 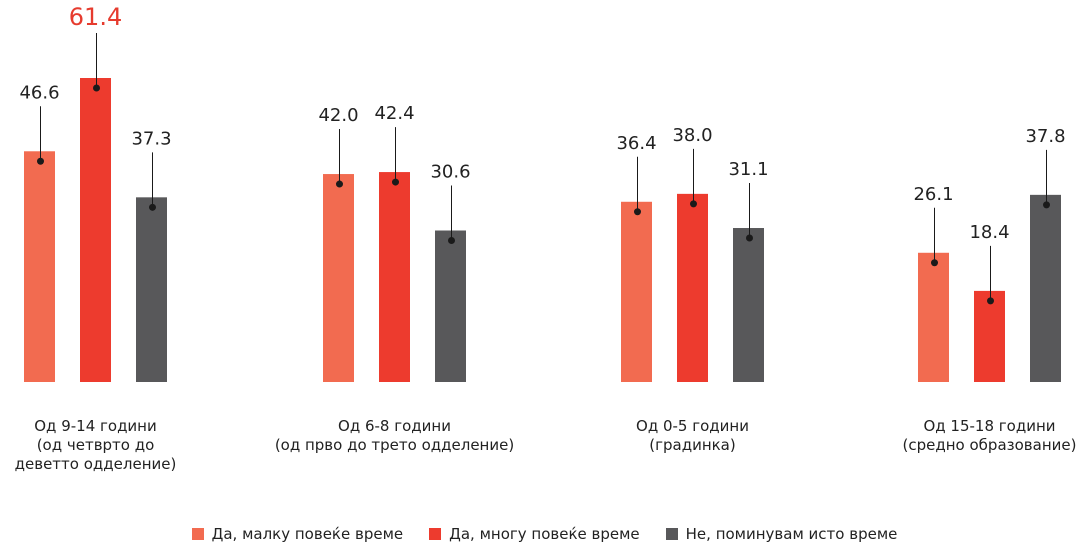 What do you see at coordinates (989, 426) in the screenshot?
I see `category-label: Од 15-18 години` at bounding box center [989, 426].